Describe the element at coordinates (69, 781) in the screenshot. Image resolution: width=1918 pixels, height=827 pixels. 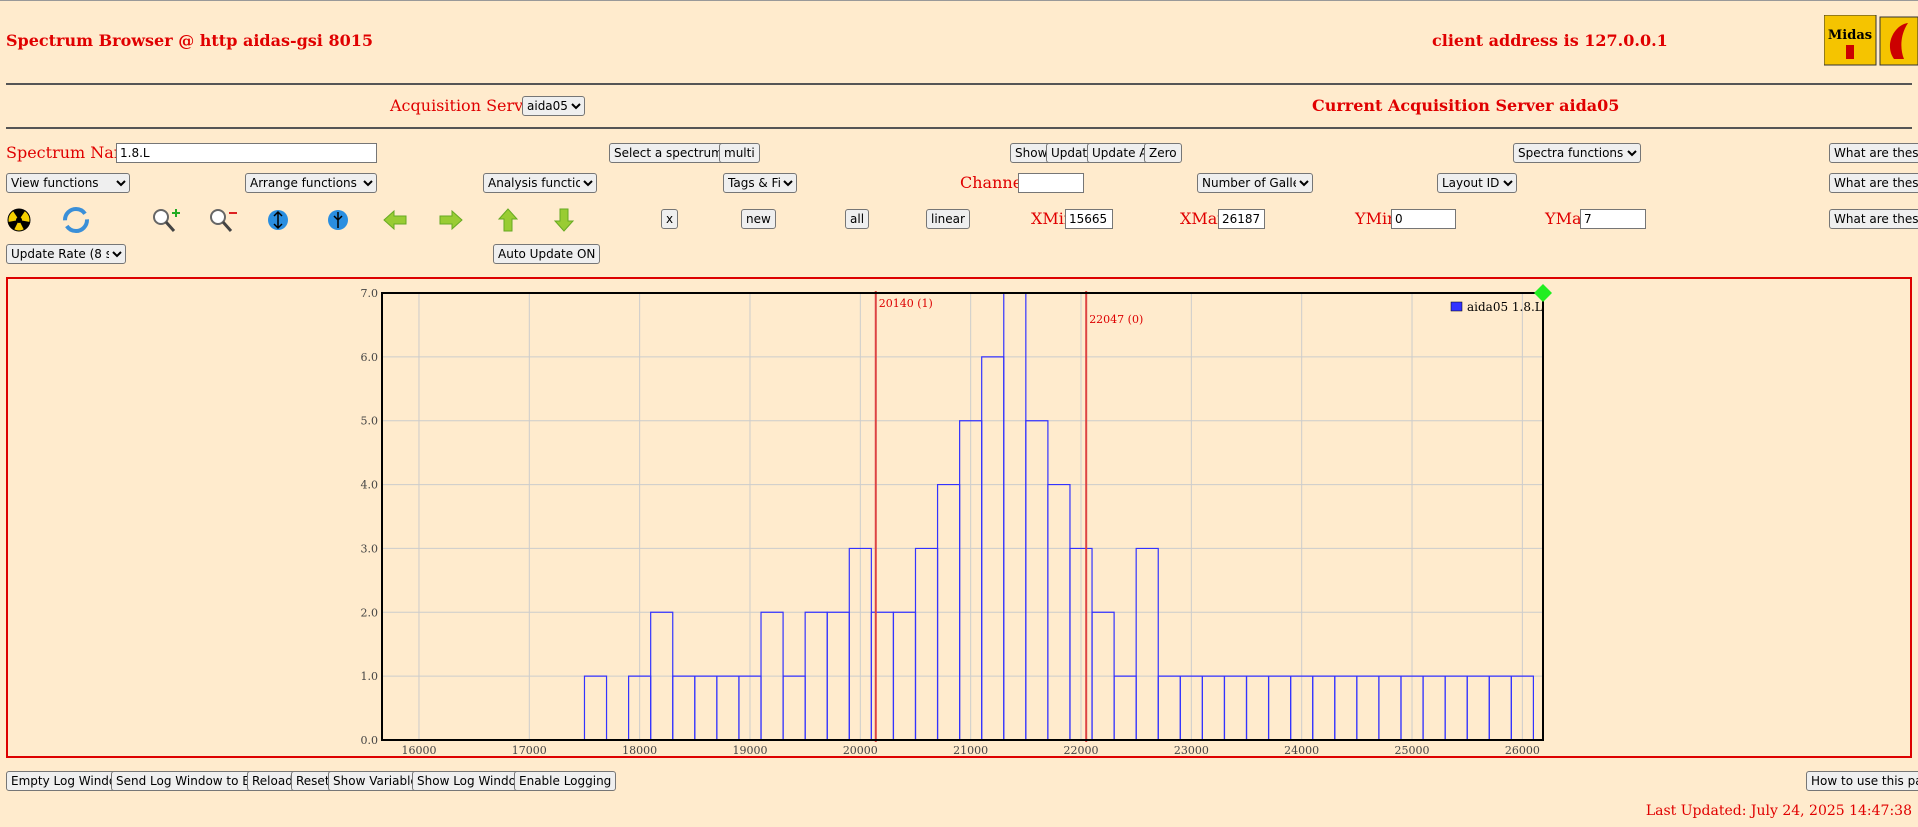
I see `footer-button: Empty Log Window` at that location.